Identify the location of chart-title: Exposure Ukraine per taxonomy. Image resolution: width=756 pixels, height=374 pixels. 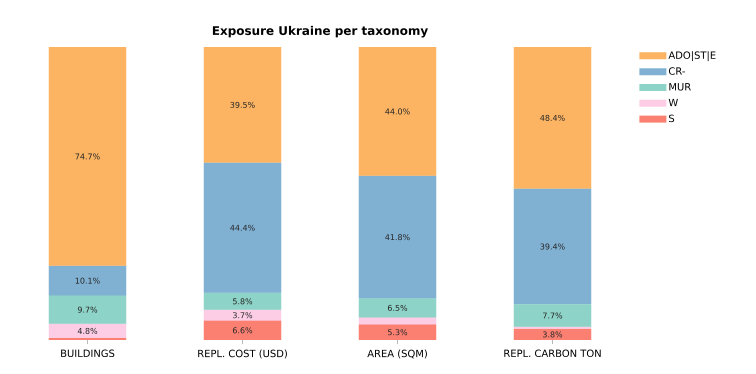
(320, 32).